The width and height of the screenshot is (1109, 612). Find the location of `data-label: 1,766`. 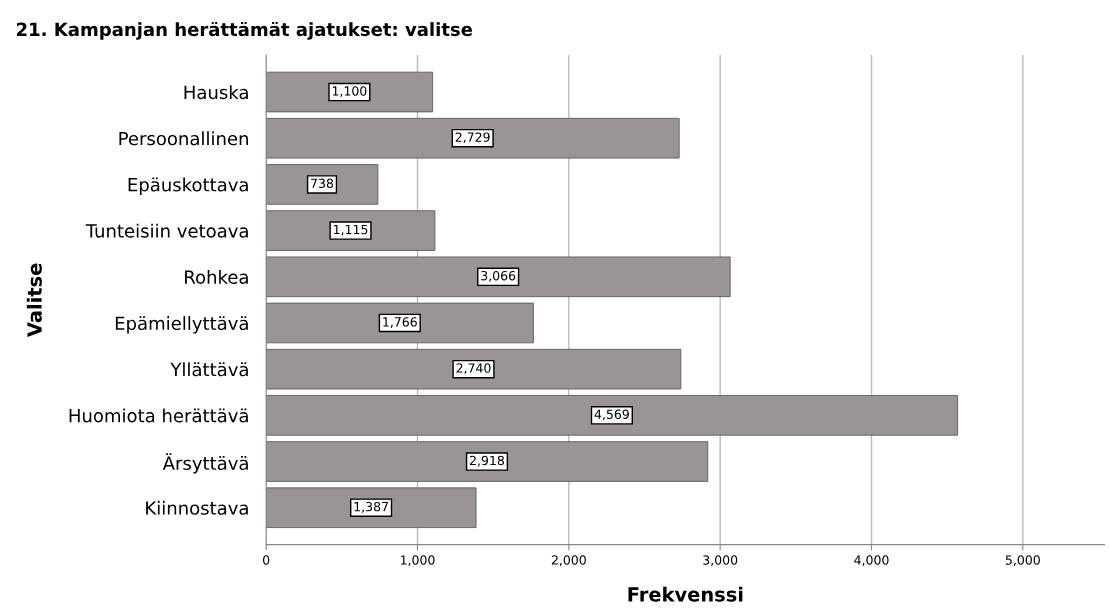

data-label: 1,766 is located at coordinates (400, 322).